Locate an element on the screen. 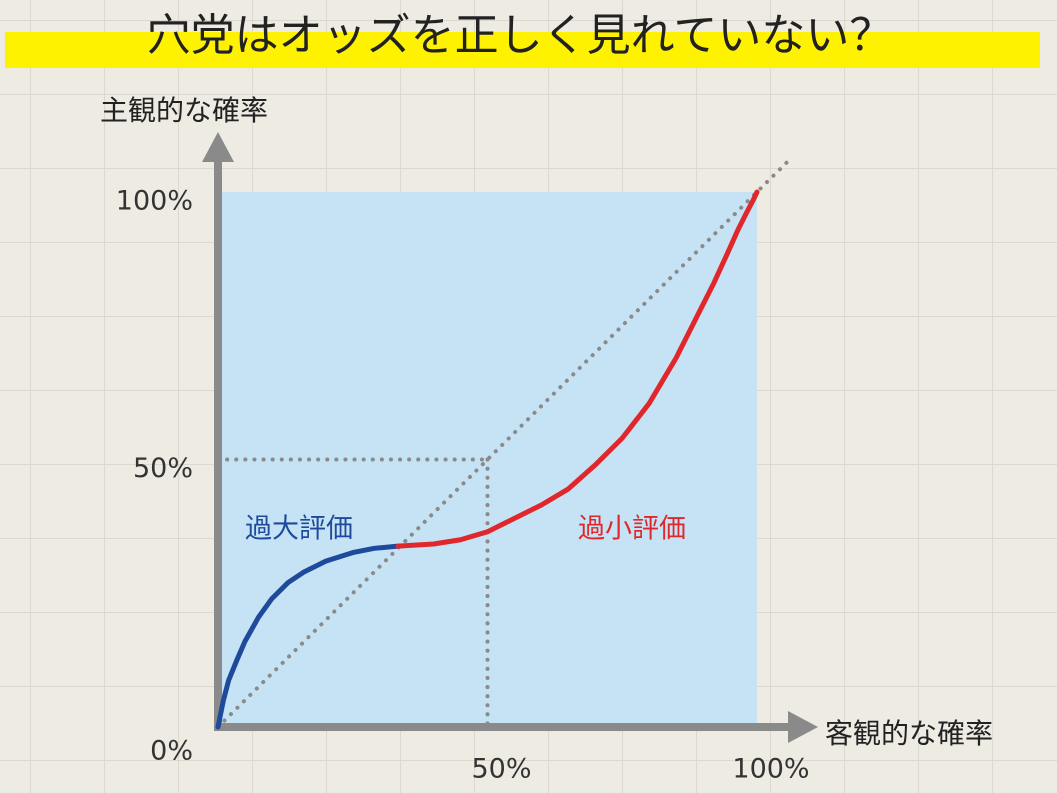 This screenshot has height=793, width=1057. chart-title: 穴党はオッズを正しく見れていない？ is located at coordinates (520, 35).